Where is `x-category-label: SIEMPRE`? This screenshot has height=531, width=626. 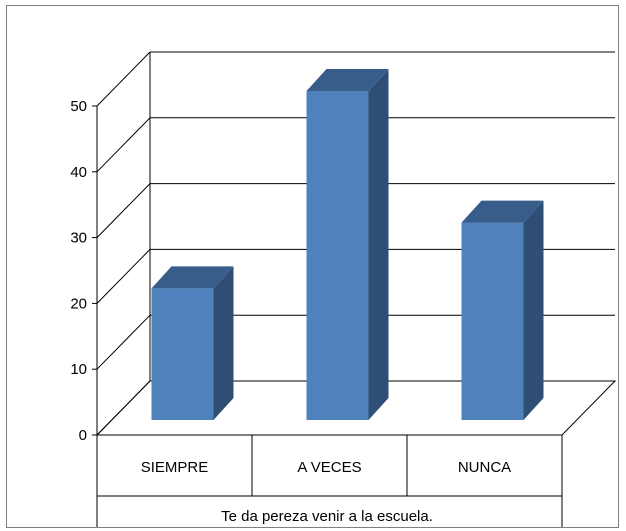
x-category-label: SIEMPRE is located at coordinates (175, 467).